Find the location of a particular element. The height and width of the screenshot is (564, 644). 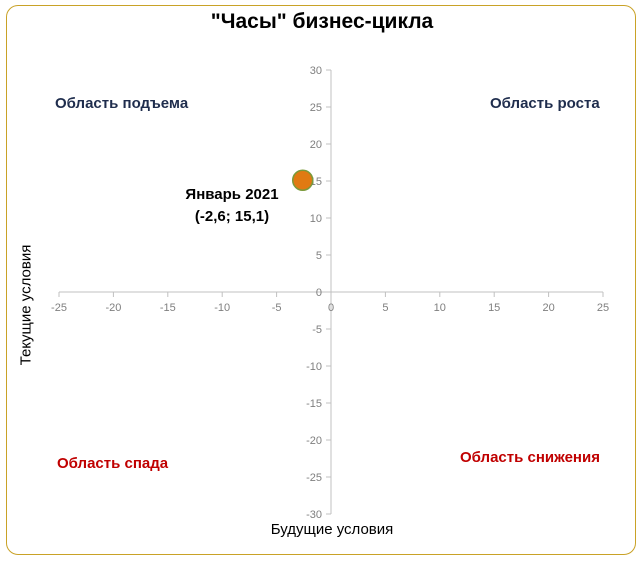

chart-title: "Часы" бизнес-цикла is located at coordinates (322, 21).